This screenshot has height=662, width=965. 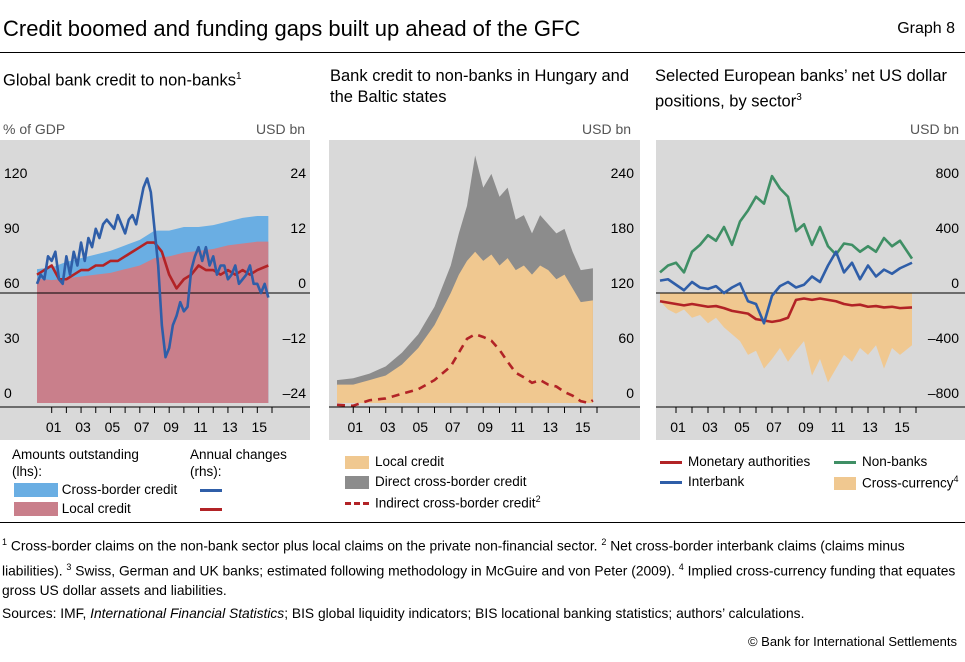 What do you see at coordinates (895, 461) in the screenshot?
I see `legend3-label-nonbanks: Non-banks` at bounding box center [895, 461].